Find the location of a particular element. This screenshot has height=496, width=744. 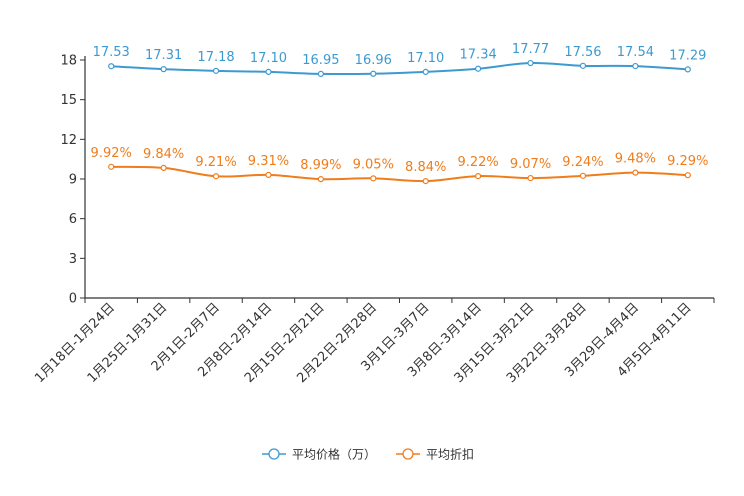

series-1-data-label: 9.07% is located at coordinates (530, 164).